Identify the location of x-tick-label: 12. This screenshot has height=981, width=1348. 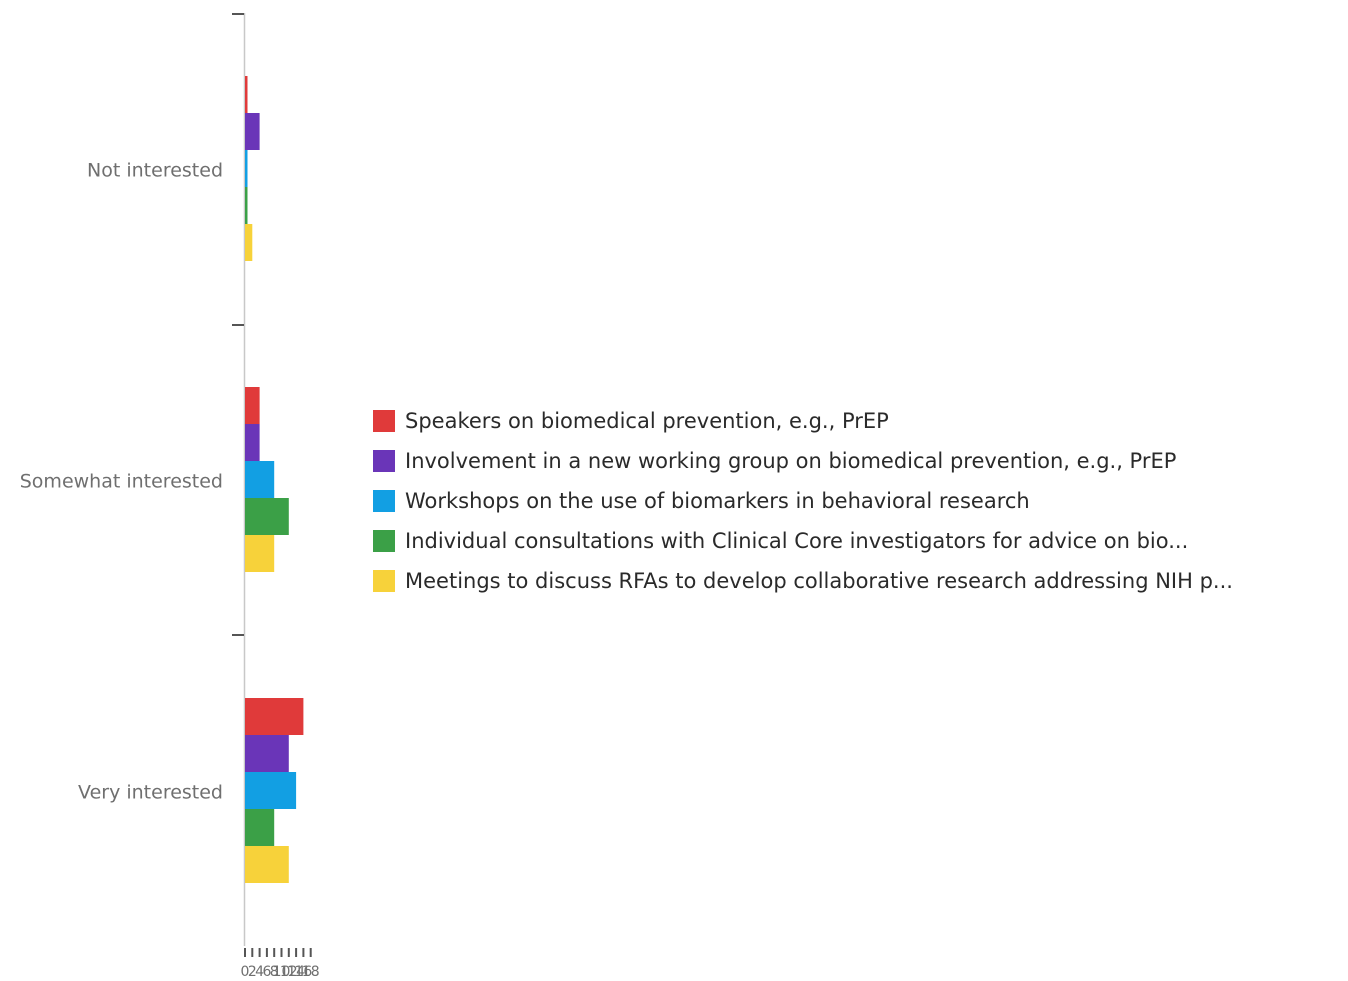
(289, 972).